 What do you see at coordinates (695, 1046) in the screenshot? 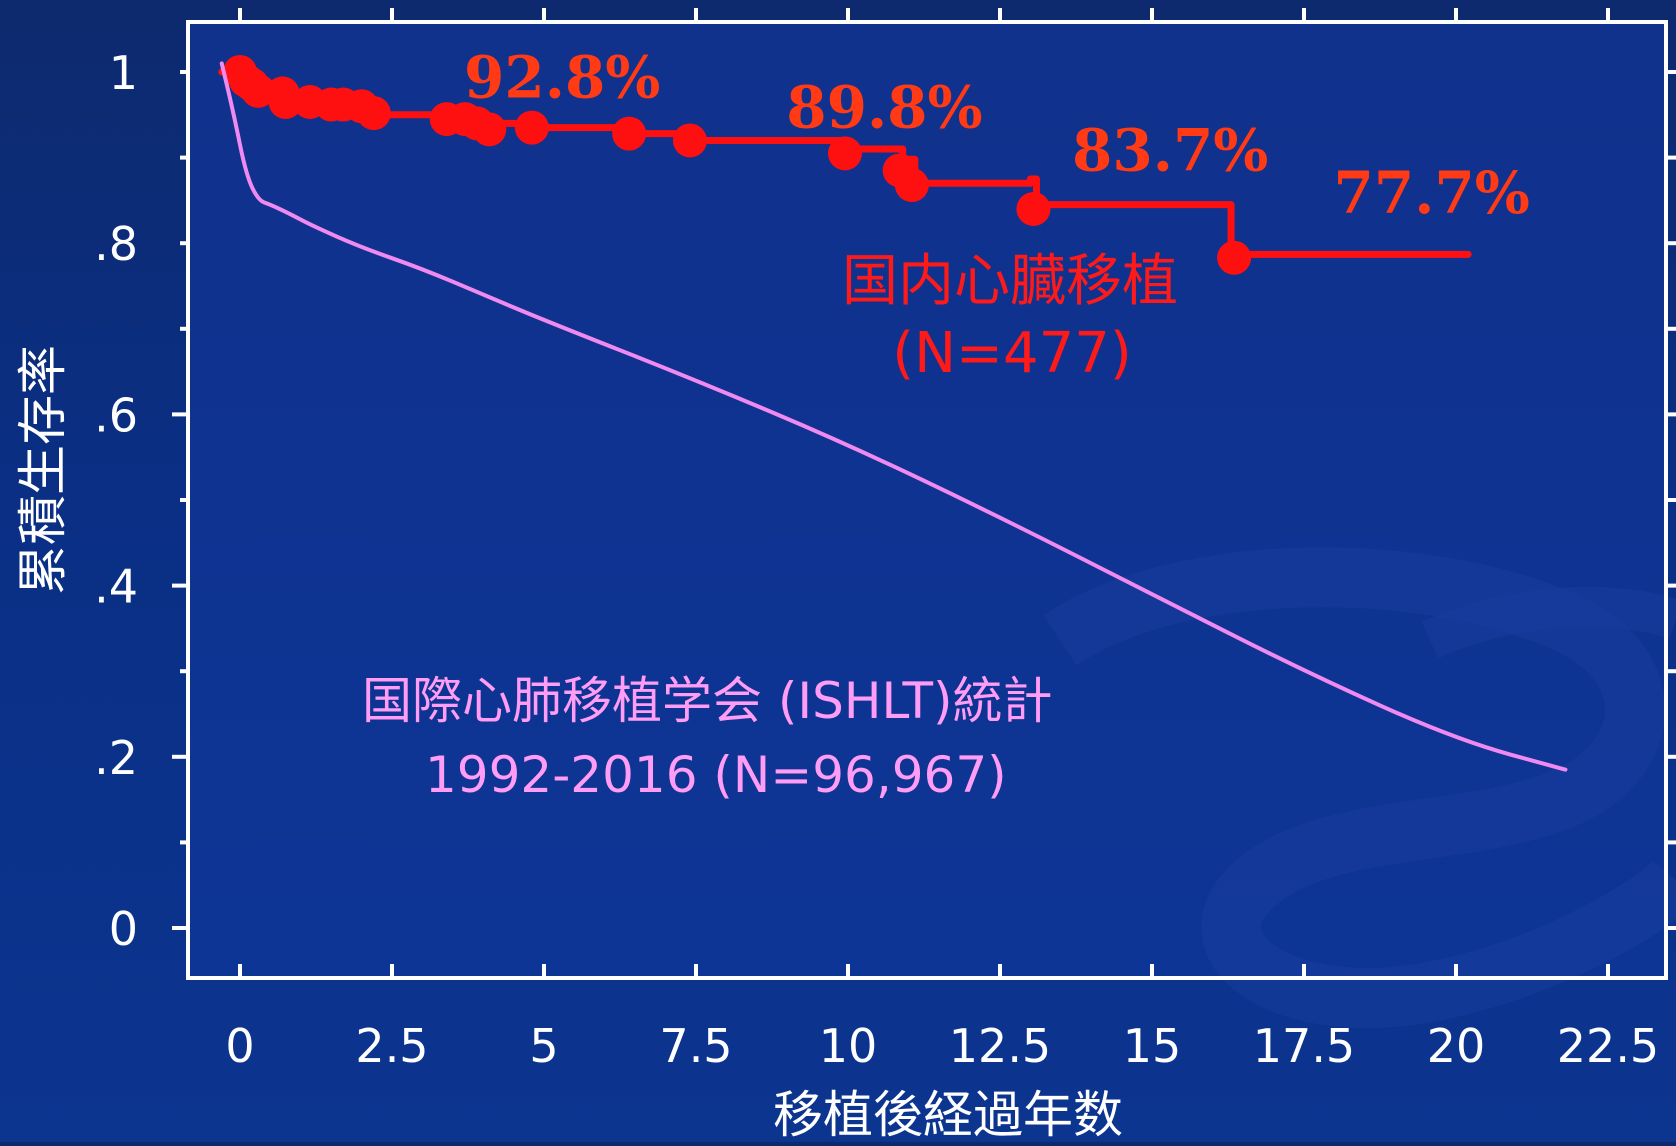
I see `x-tick-label: 7.5` at bounding box center [695, 1046].